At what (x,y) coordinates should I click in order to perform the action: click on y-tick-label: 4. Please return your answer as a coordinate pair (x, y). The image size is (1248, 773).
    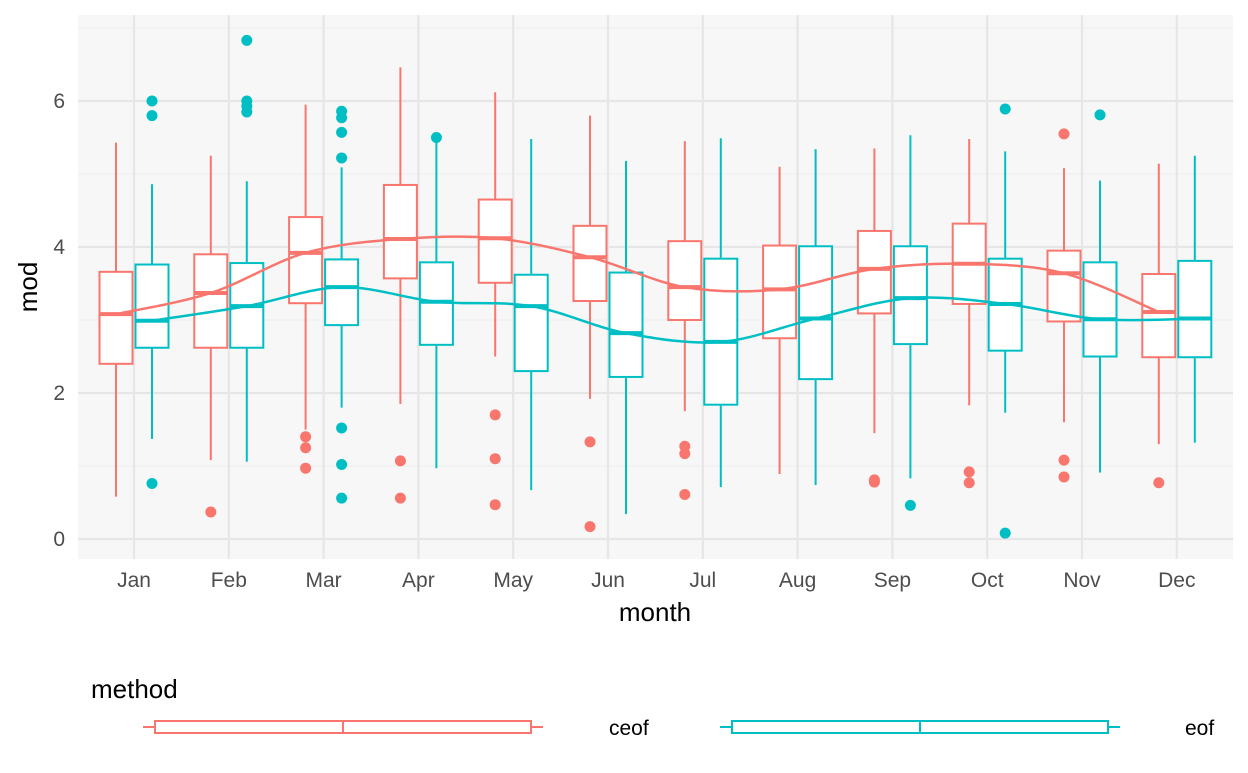
    Looking at the image, I should click on (59, 247).